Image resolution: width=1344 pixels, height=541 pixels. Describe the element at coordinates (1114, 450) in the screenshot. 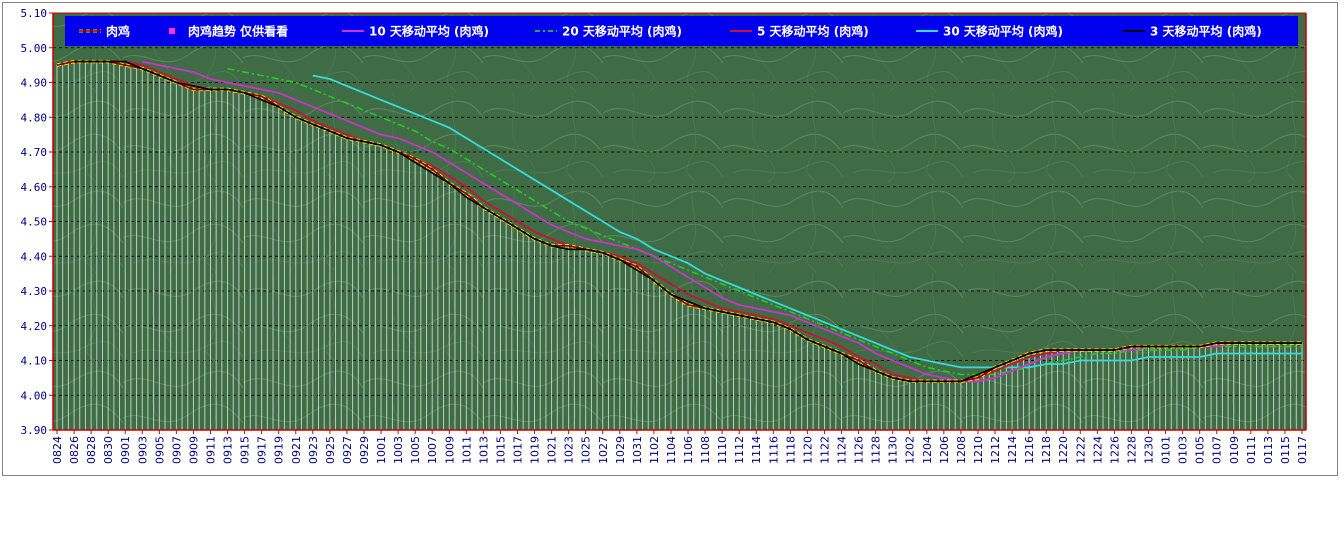

I see `x-tick-label: 1226` at that location.